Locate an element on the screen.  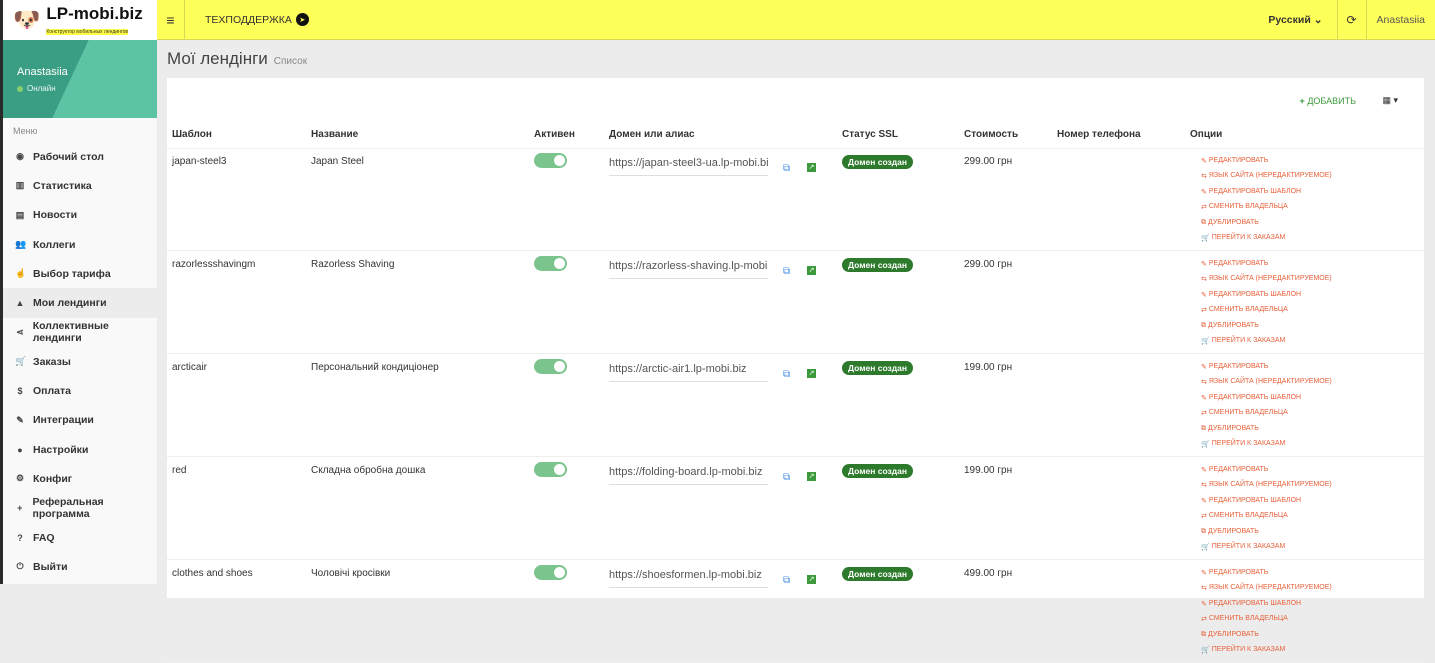
sidebar-item-landing: ▲ Мои лендинги is located at coordinates (80, 303).